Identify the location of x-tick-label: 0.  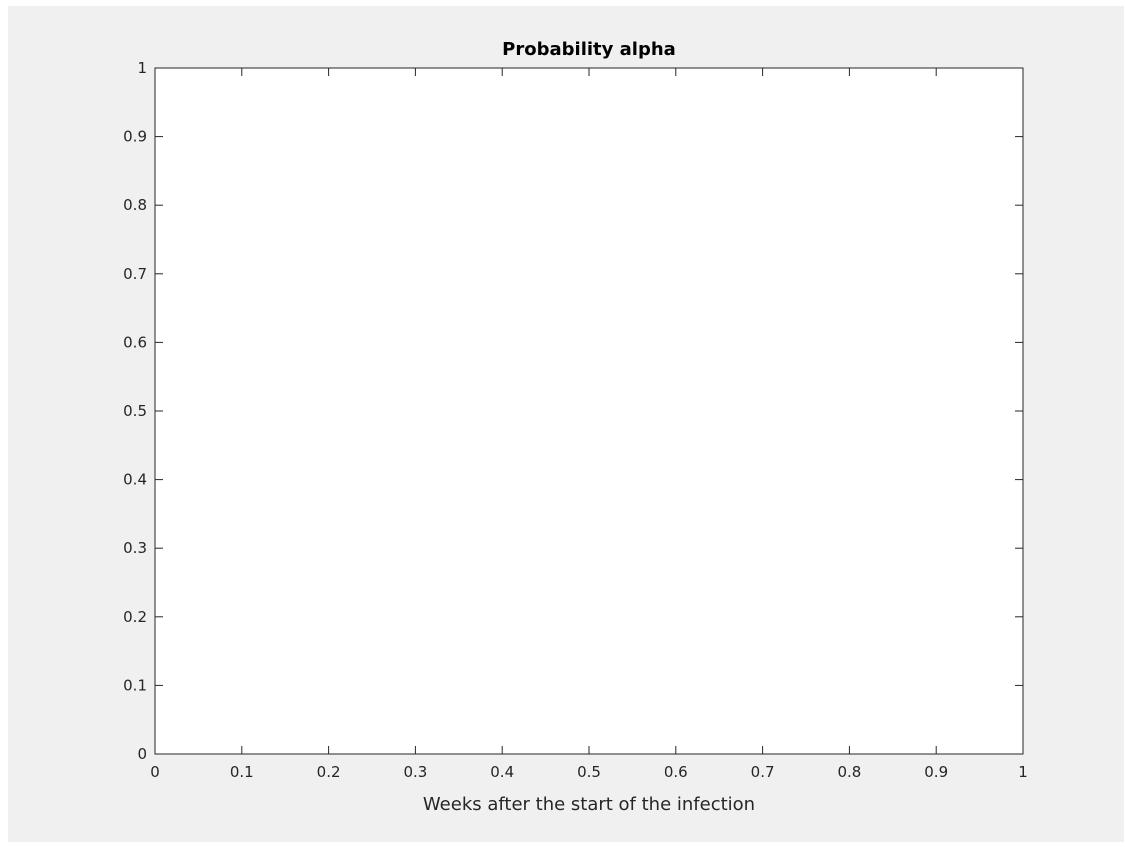
(155, 772).